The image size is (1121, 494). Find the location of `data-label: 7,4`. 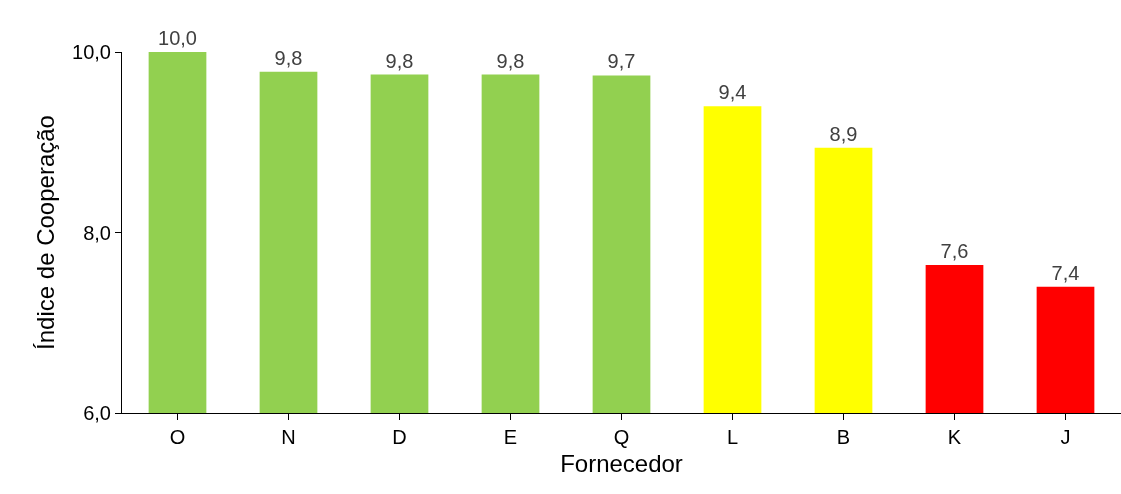

data-label: 7,4 is located at coordinates (1065, 272).